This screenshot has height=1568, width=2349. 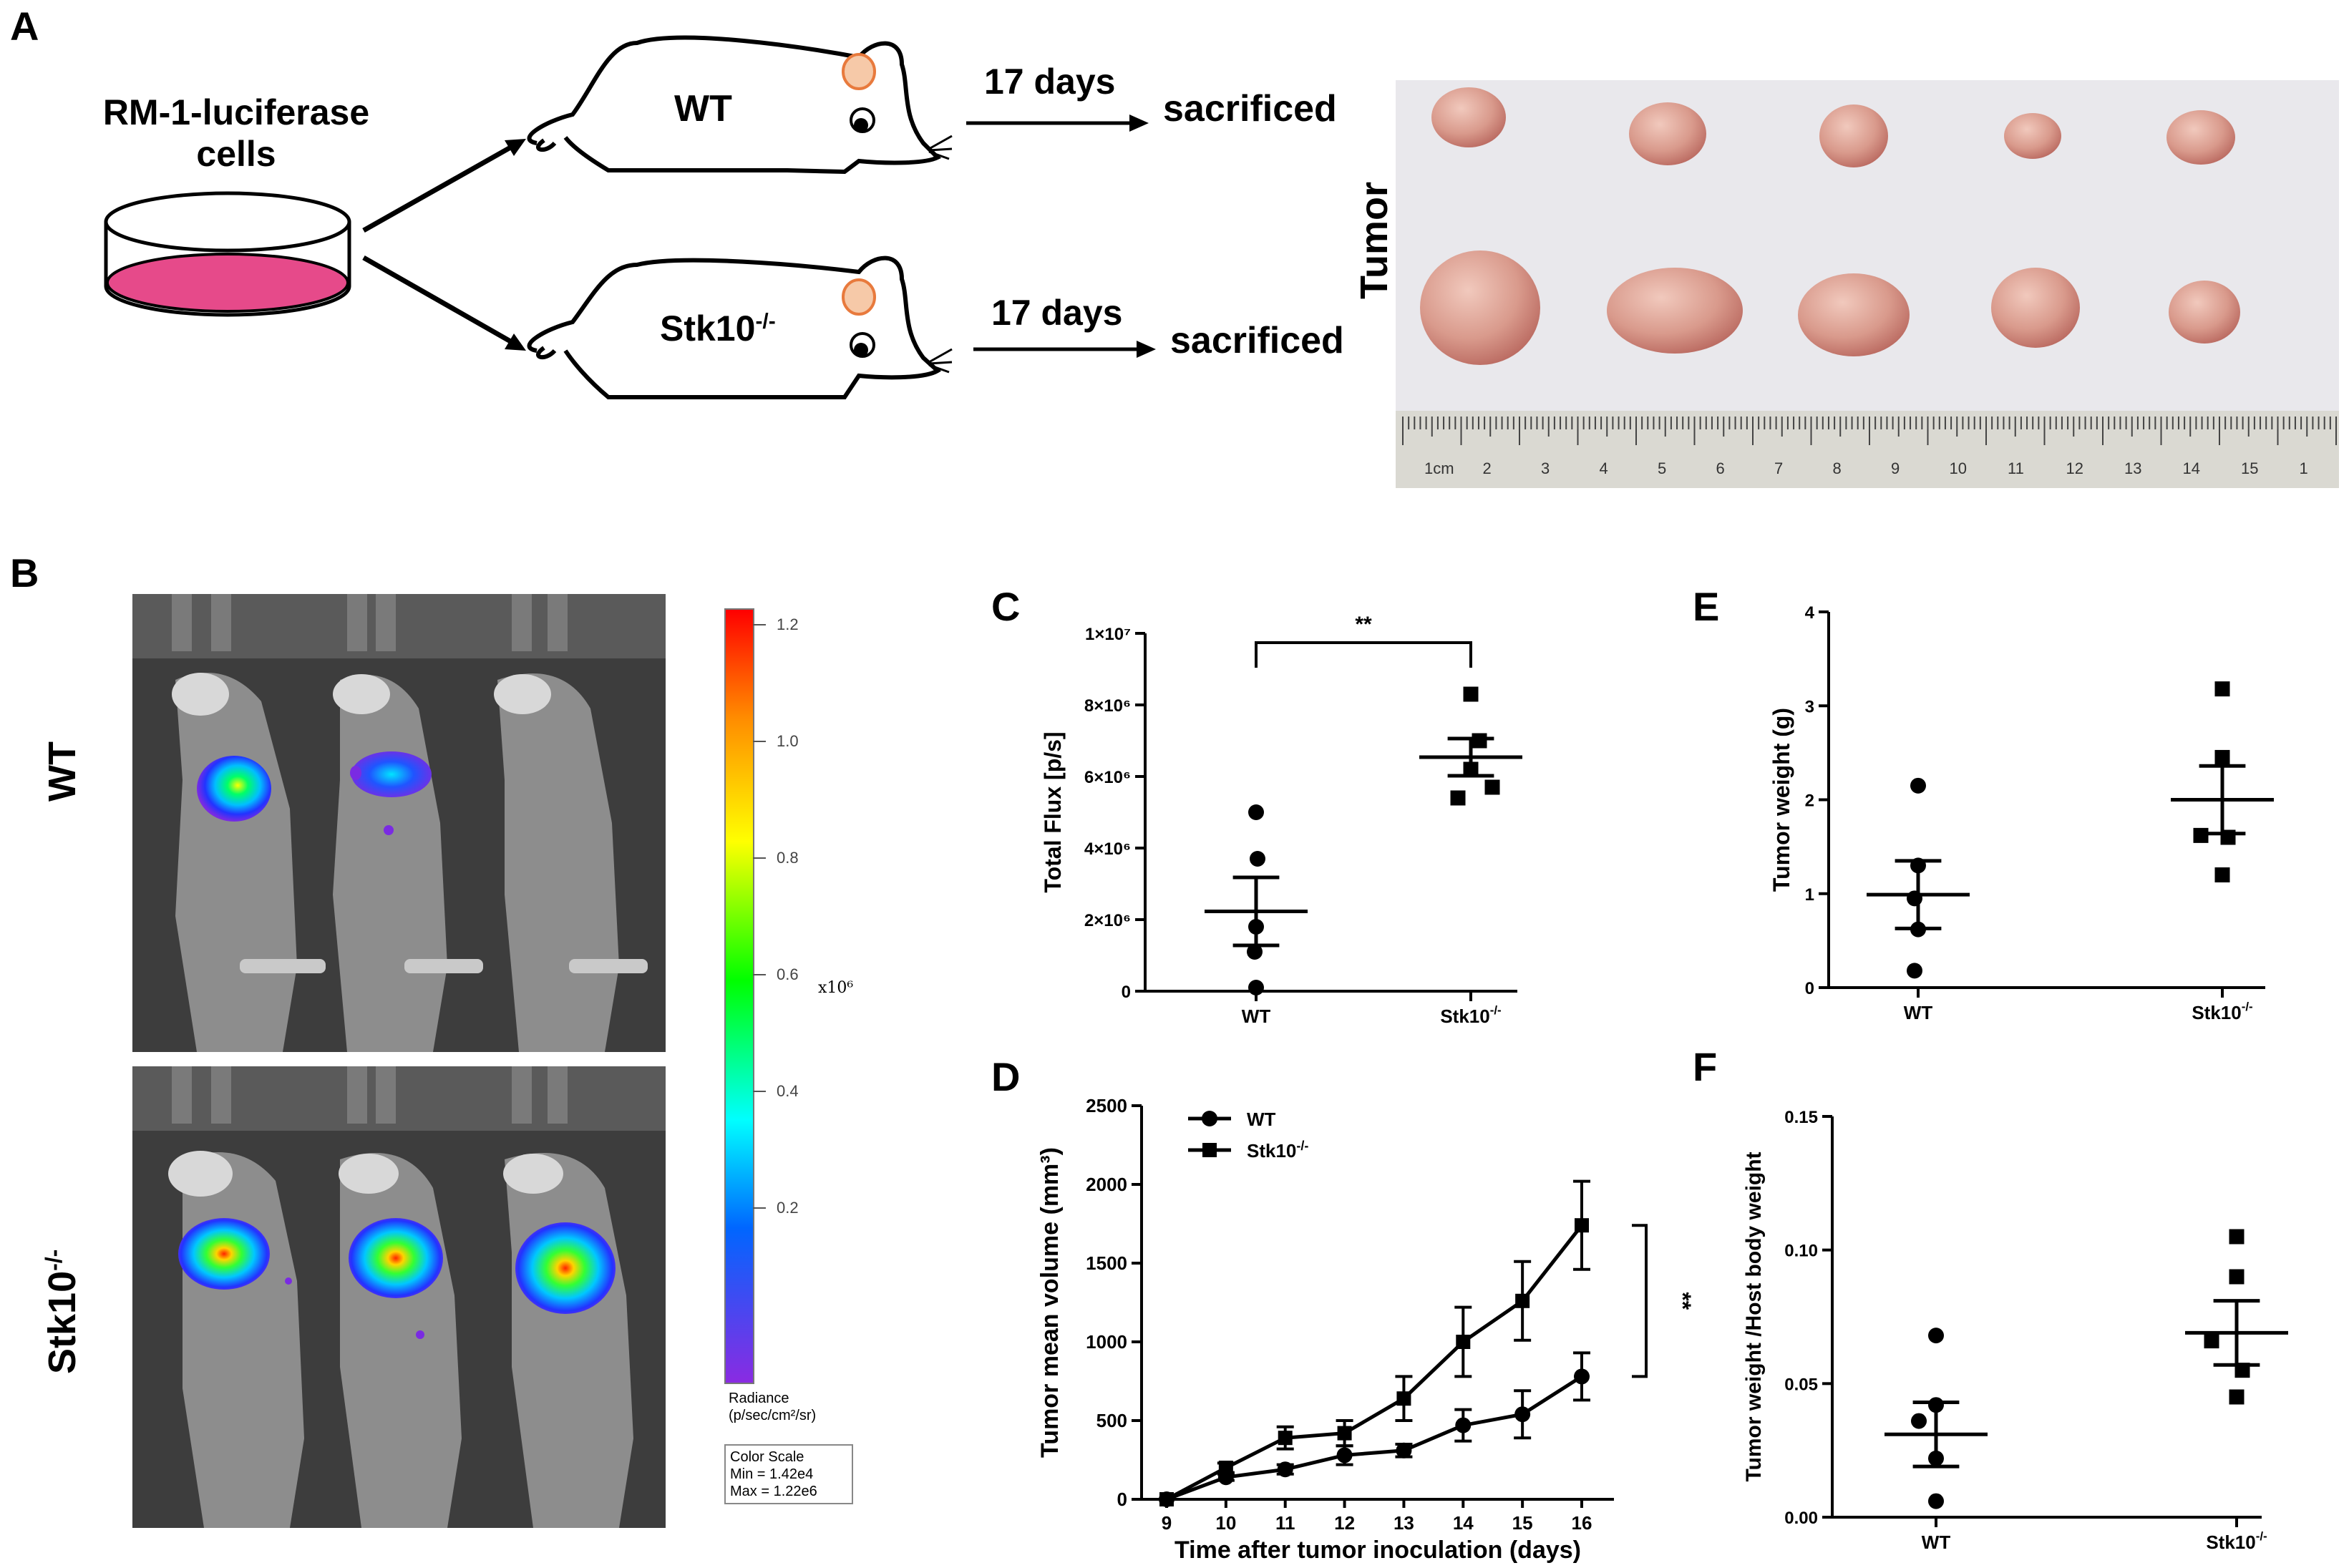 What do you see at coordinates (740, 105) in the screenshot?
I see `mouse-wt-drawing` at bounding box center [740, 105].